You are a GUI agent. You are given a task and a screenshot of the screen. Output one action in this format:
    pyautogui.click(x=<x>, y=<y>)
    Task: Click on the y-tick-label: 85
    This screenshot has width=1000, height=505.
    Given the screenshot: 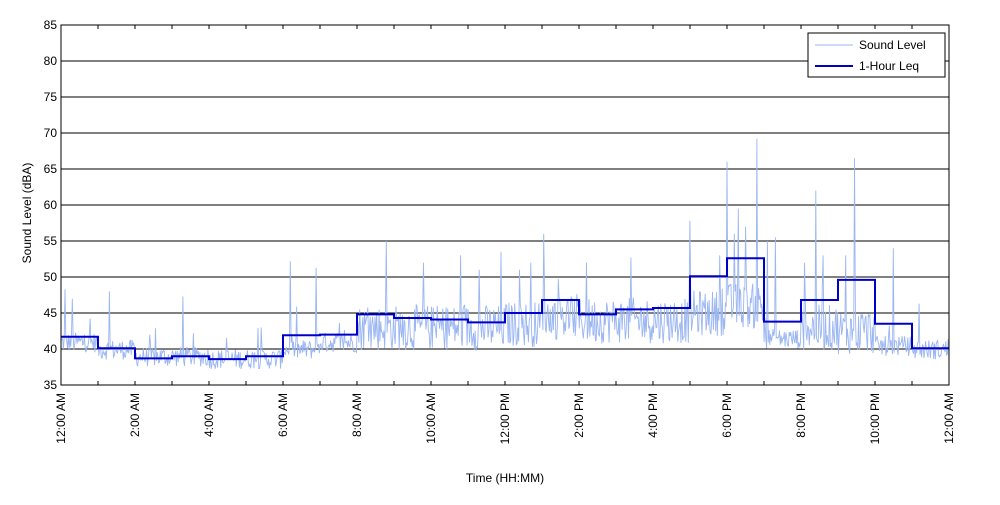 What is the action you would take?
    pyautogui.click(x=51, y=25)
    